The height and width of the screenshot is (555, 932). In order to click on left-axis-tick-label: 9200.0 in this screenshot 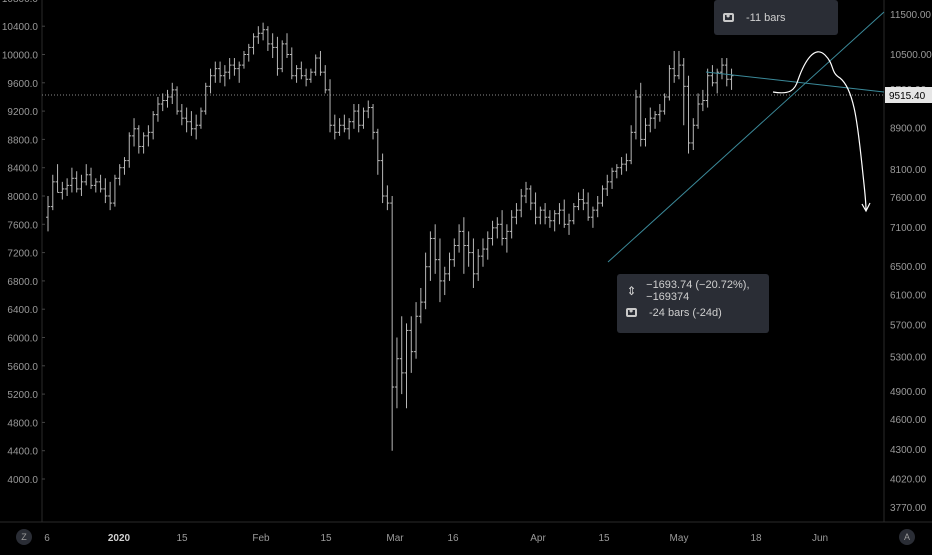, I will do `click(22, 112)`.